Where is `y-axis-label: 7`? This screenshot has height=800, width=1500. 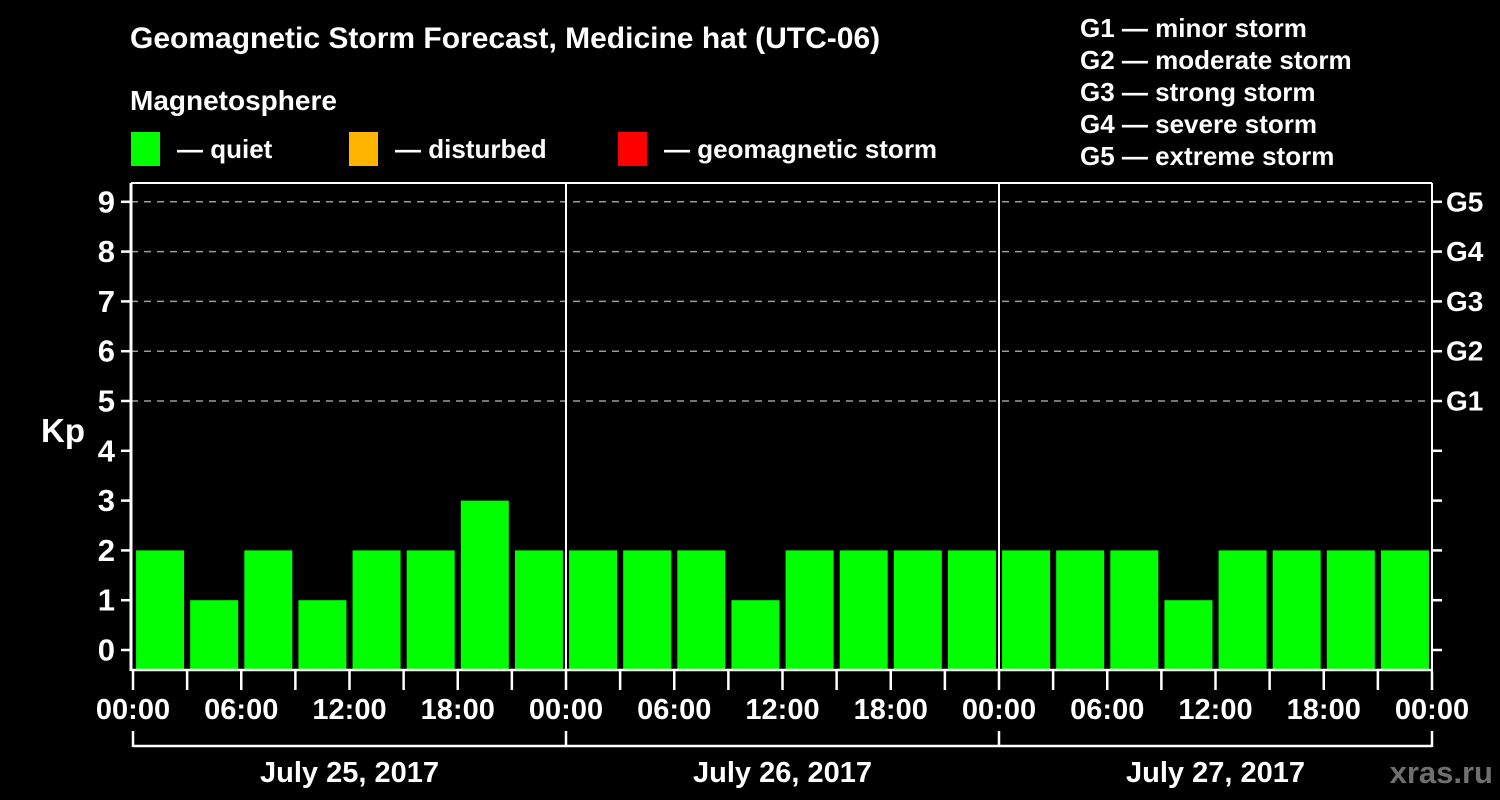
y-axis-label: 7 is located at coordinates (106, 301).